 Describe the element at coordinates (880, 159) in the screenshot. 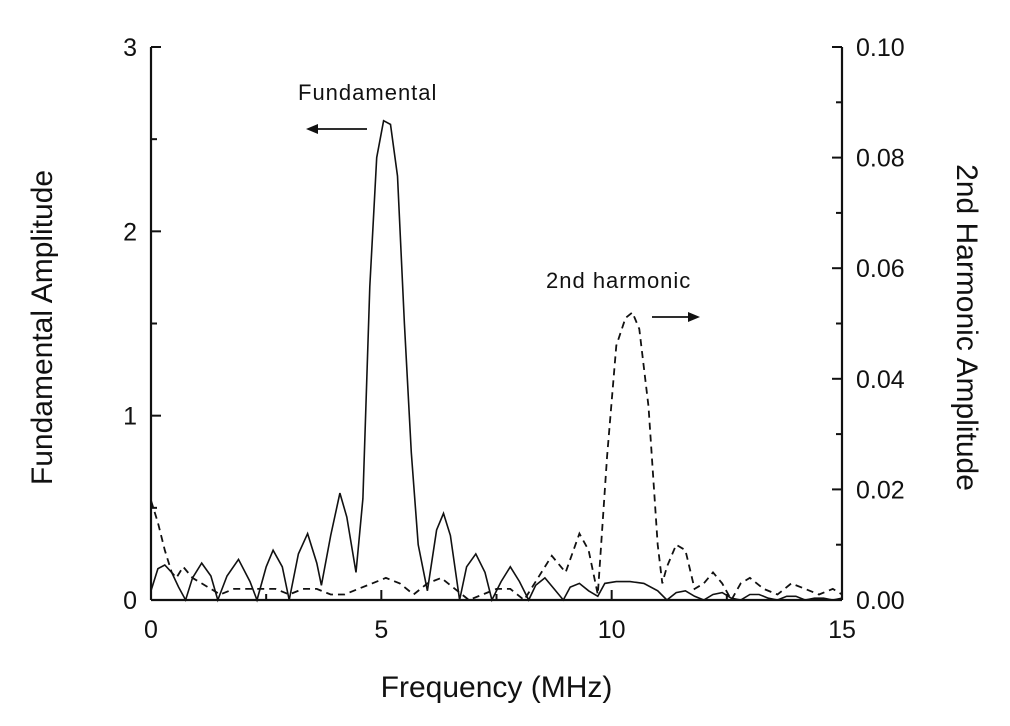

I see `y-right-tick-label: 0.08` at that location.